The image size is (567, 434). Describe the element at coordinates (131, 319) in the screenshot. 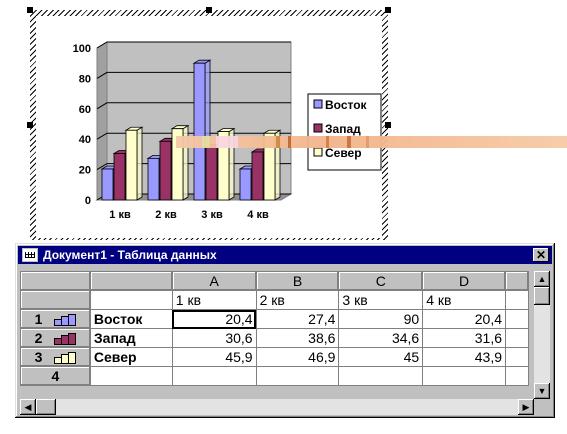

I see `series-label-cell: Восток` at that location.